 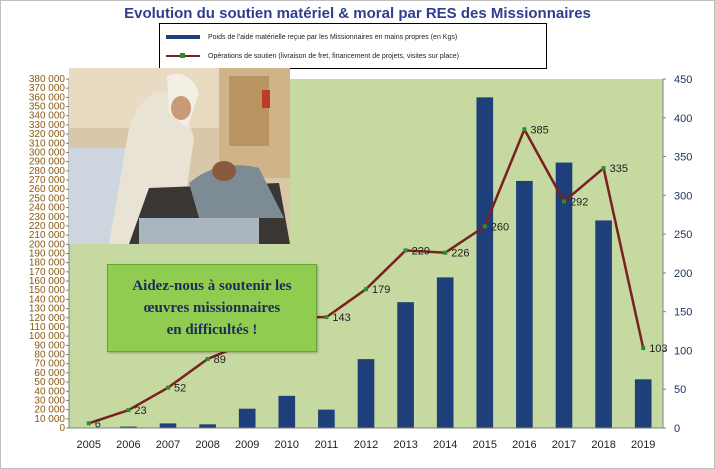 What do you see at coordinates (47, 318) in the screenshot?
I see `left-tick-label: 120 000` at bounding box center [47, 318].